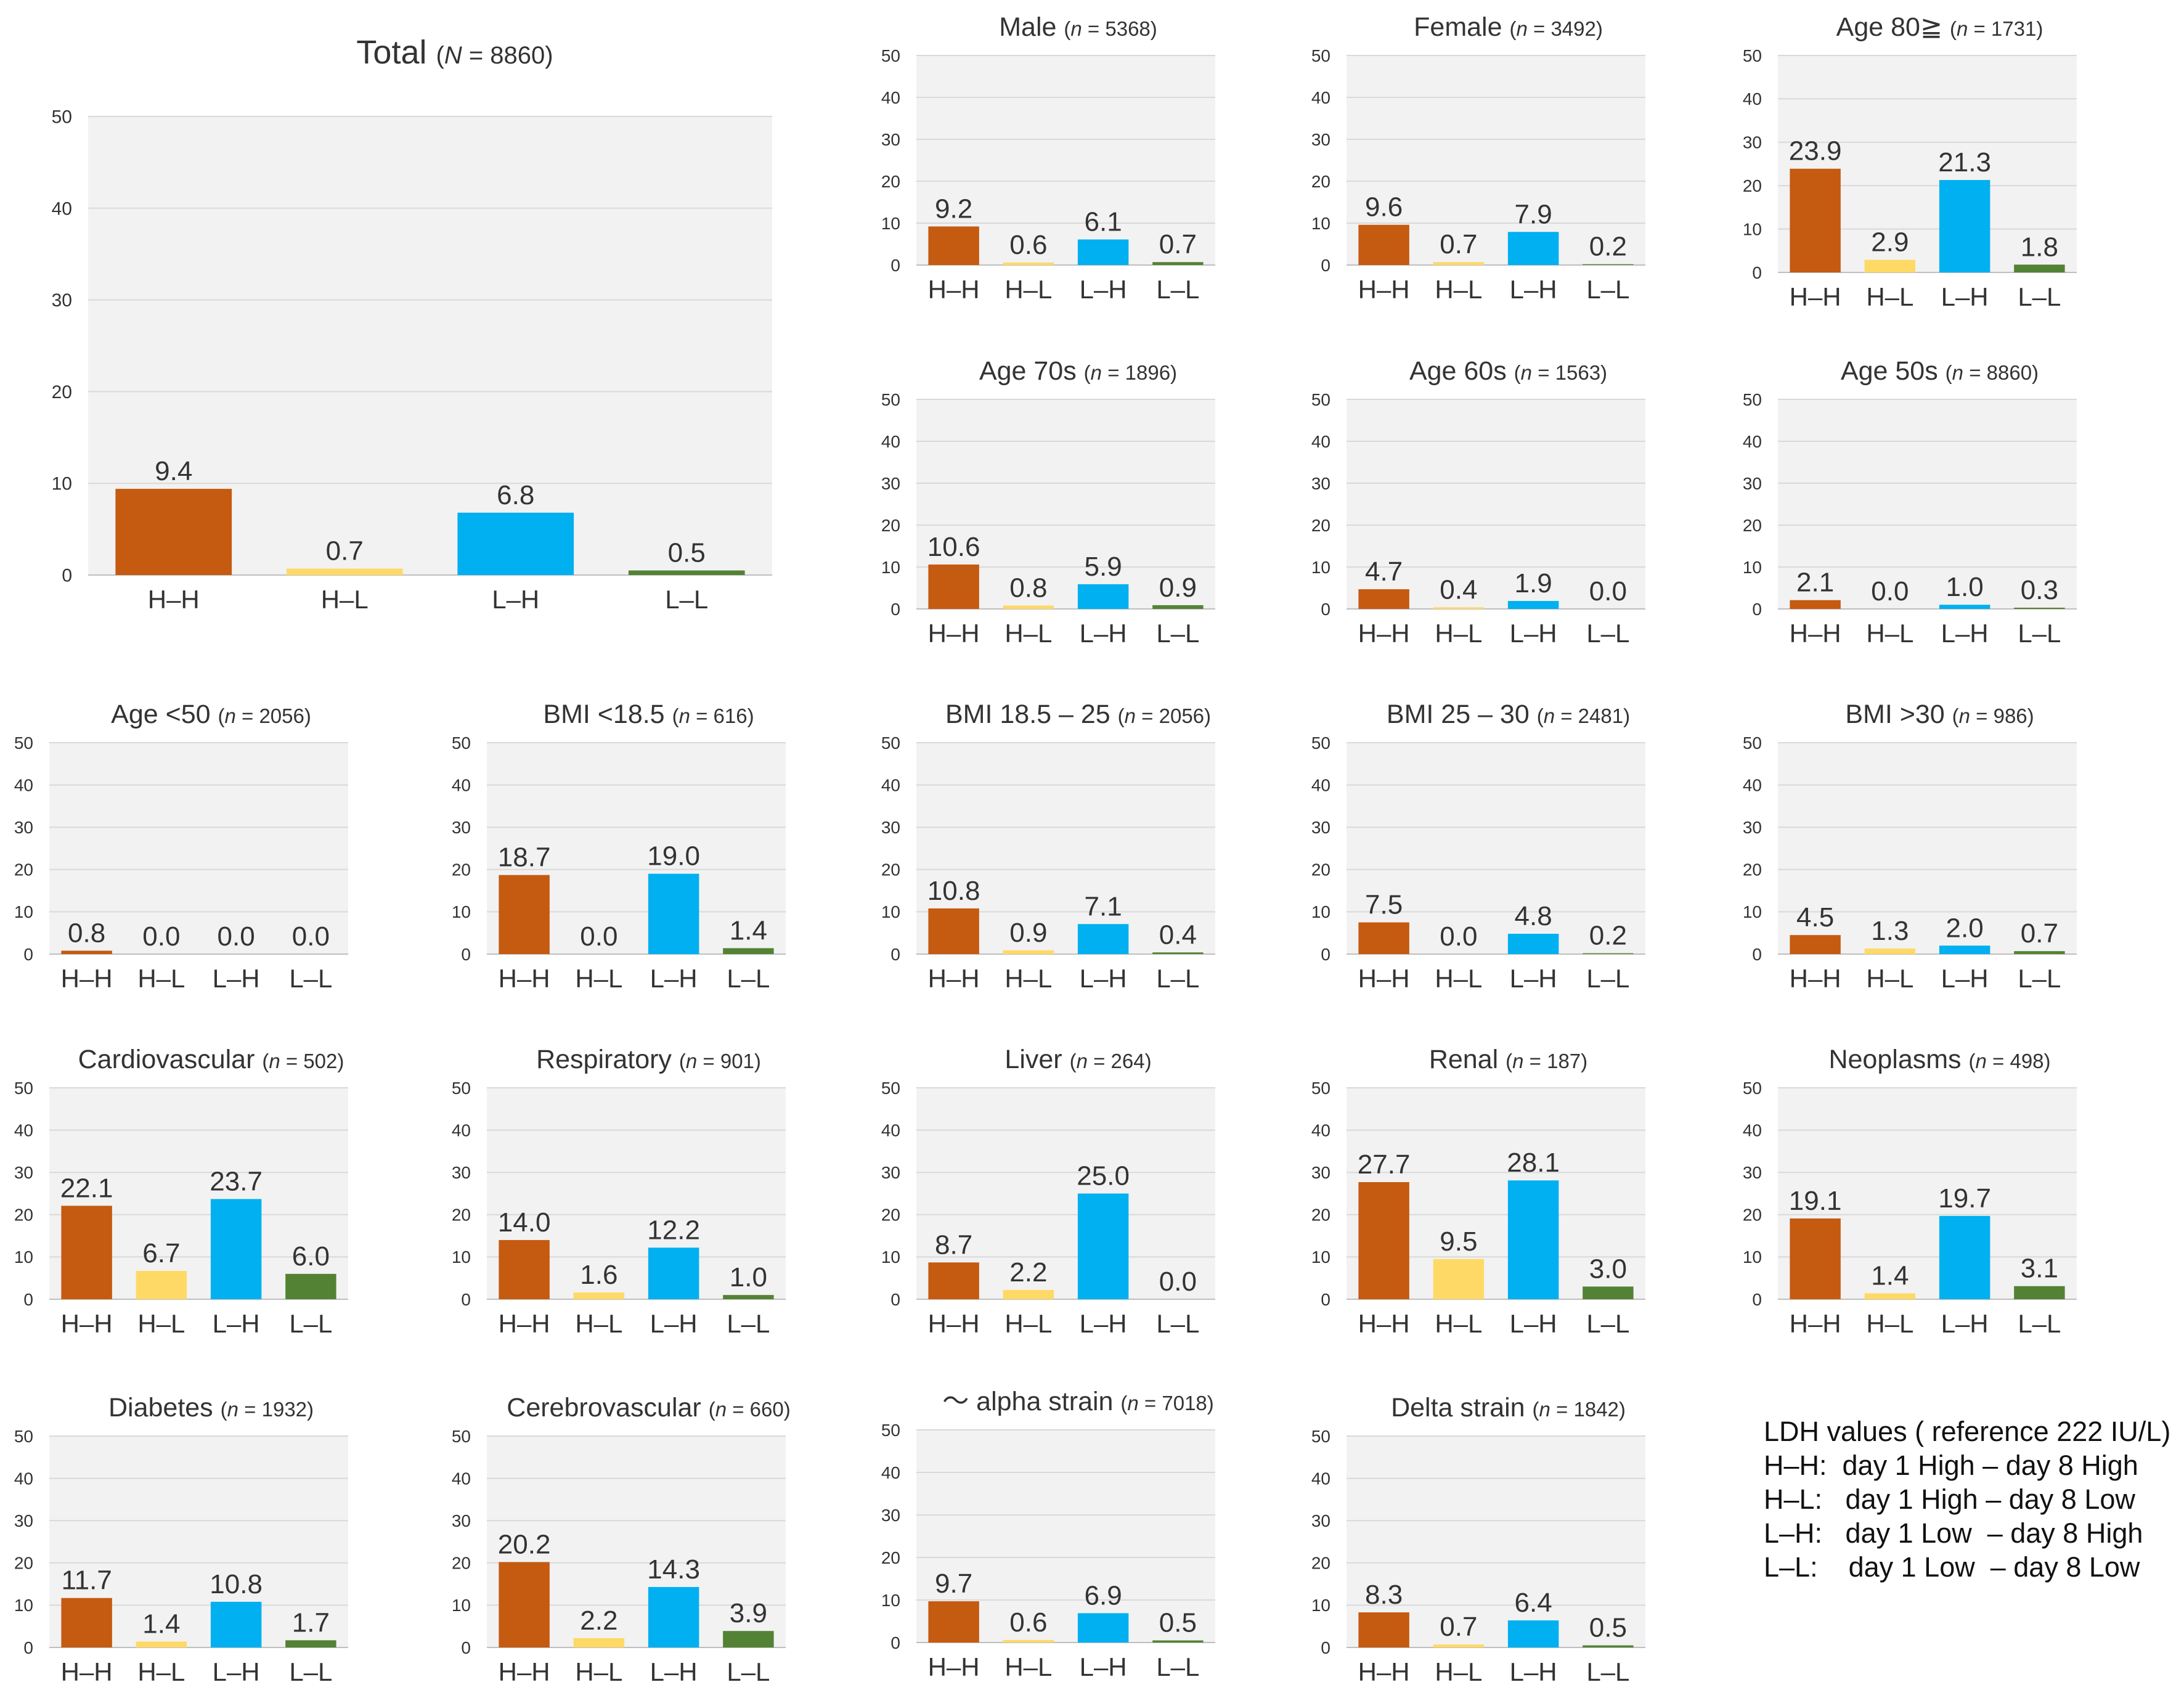 This screenshot has width=2184, height=1698. What do you see at coordinates (1103, 567) in the screenshot?
I see `value-label-lh: 5.9` at bounding box center [1103, 567].